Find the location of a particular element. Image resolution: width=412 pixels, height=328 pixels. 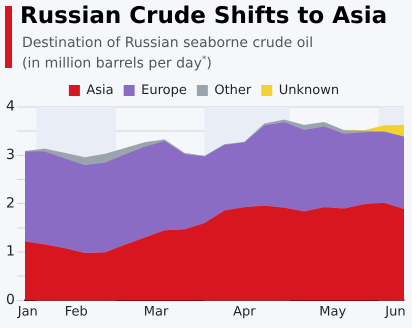

y-tick-label: 1 is located at coordinates (10, 252).